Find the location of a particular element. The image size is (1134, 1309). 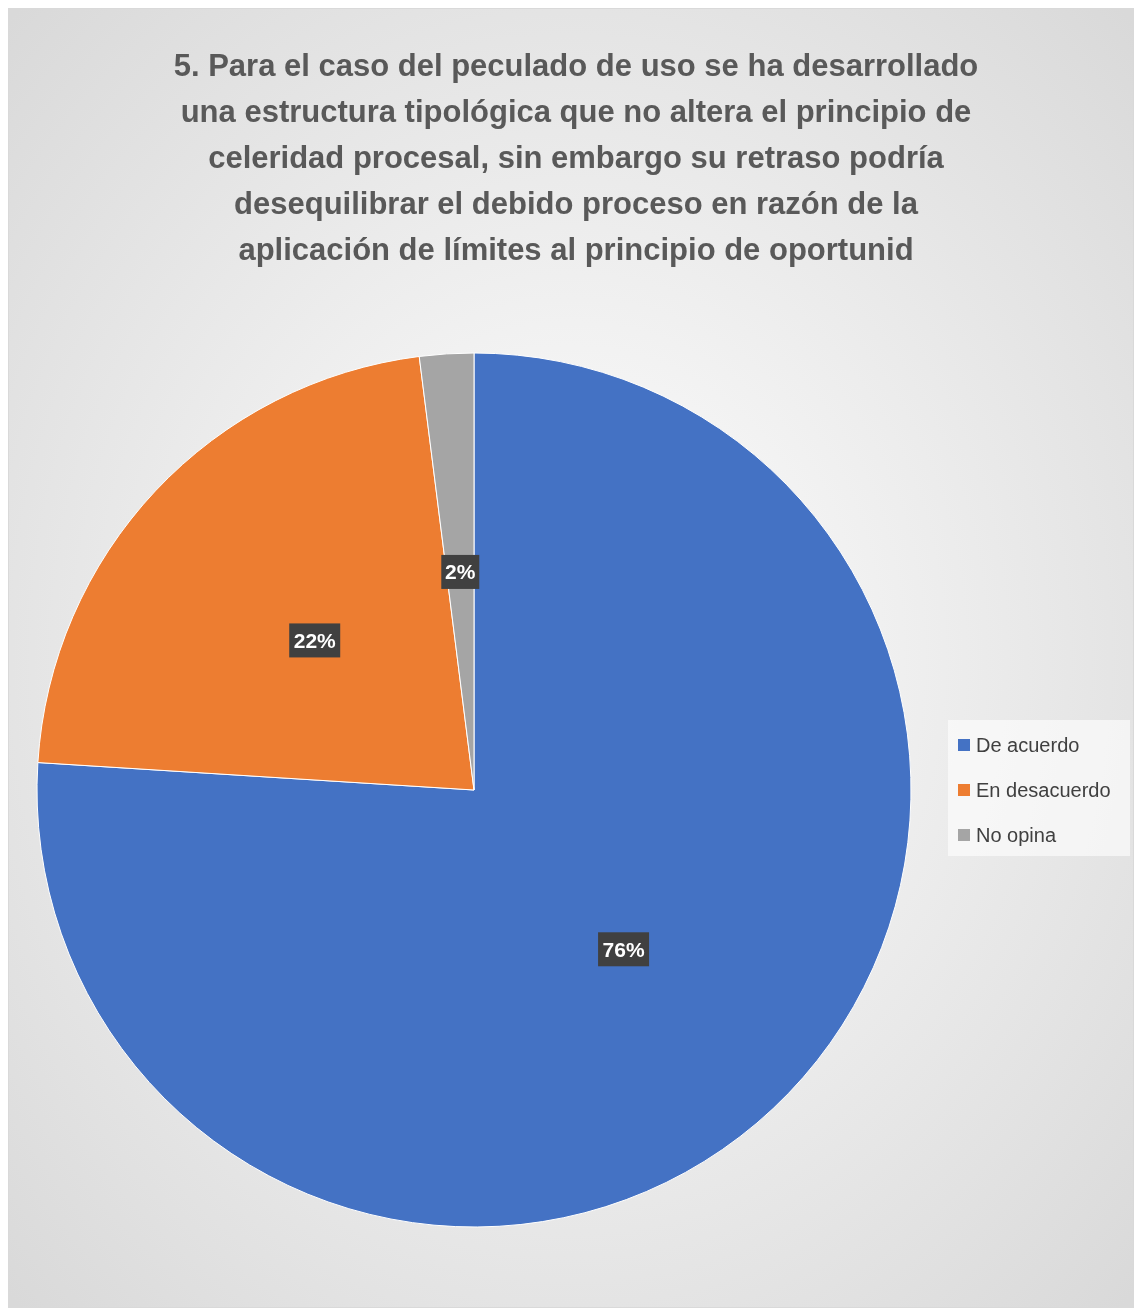

slice-label: De acuerdo is located at coordinates (1028, 745).